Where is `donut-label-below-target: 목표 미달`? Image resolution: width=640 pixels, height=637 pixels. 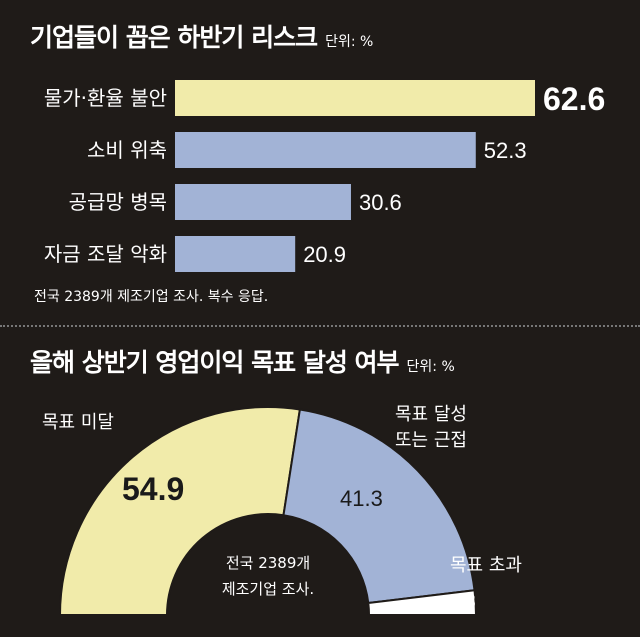 donut-label-below-target: 목표 미달 is located at coordinates (78, 422).